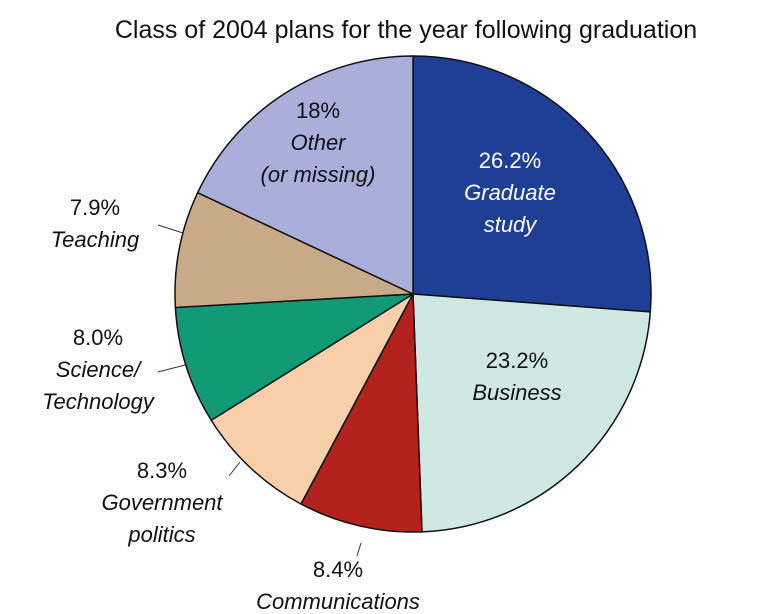  Describe the element at coordinates (338, 569) in the screenshot. I see `percent-label: 8.4%` at that location.